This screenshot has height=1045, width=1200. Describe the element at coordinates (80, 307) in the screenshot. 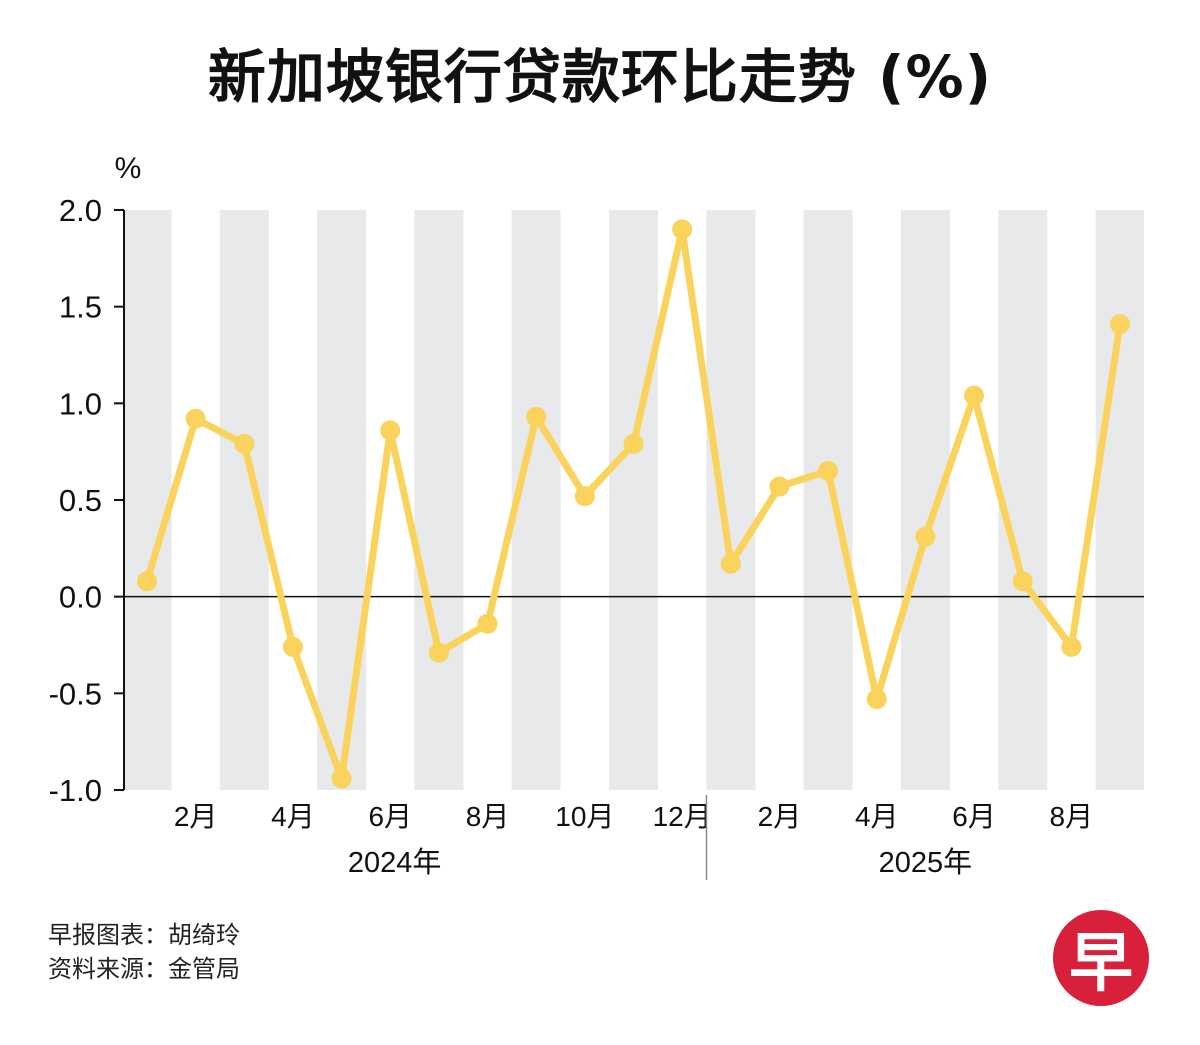

I see `y-tick-label: 1.5` at that location.